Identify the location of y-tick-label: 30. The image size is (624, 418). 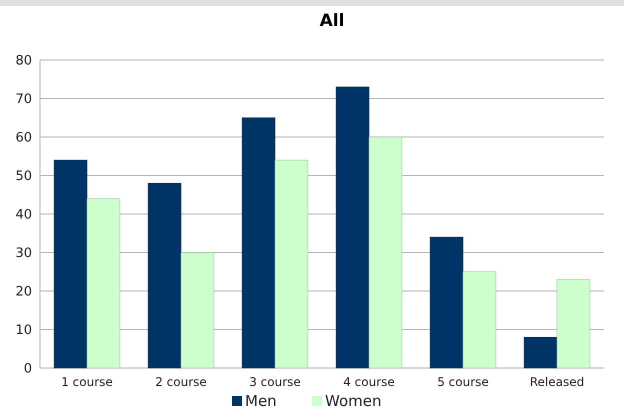
(23, 254).